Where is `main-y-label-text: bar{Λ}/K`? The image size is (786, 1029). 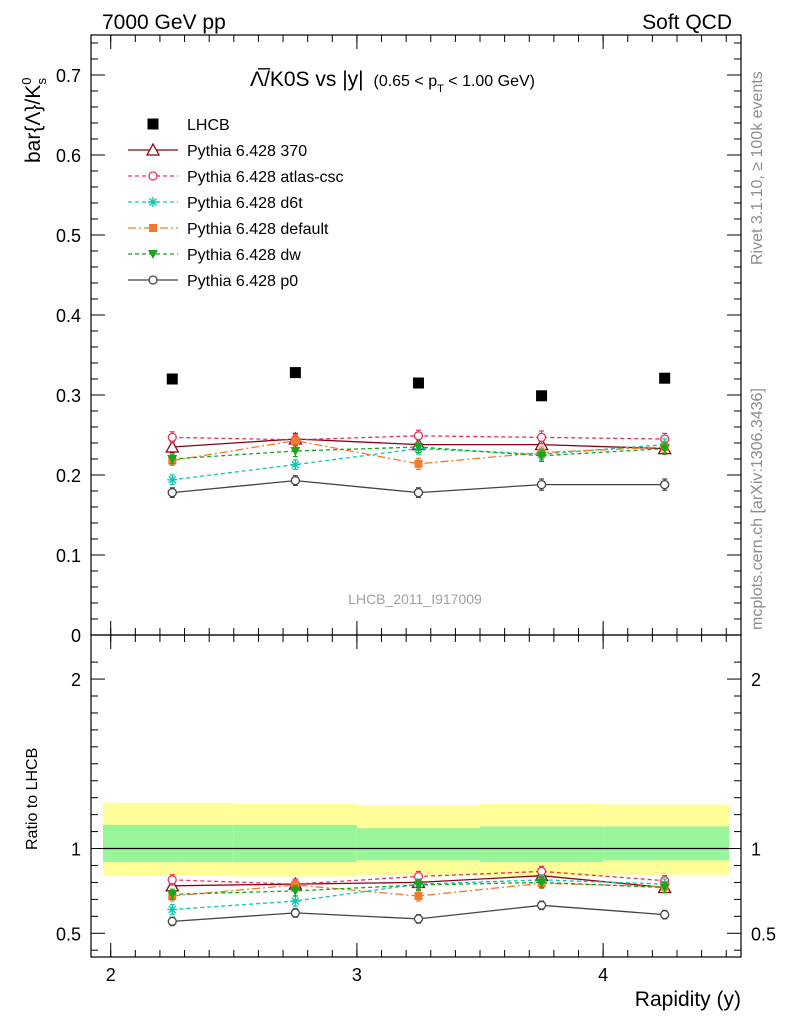
main-y-label-text: bar{Λ}/K is located at coordinates (33, 124).